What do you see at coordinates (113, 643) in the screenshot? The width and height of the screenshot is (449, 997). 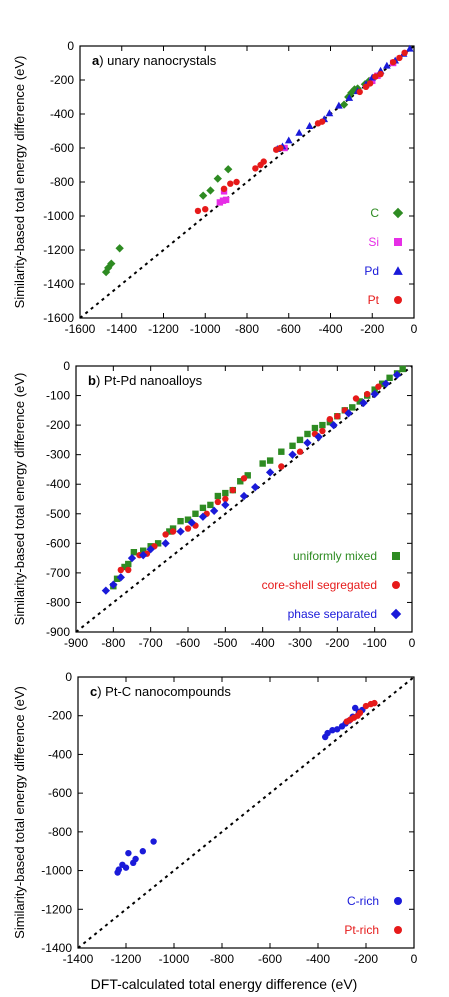 I see `x-tick-label: -800` at bounding box center [113, 643].